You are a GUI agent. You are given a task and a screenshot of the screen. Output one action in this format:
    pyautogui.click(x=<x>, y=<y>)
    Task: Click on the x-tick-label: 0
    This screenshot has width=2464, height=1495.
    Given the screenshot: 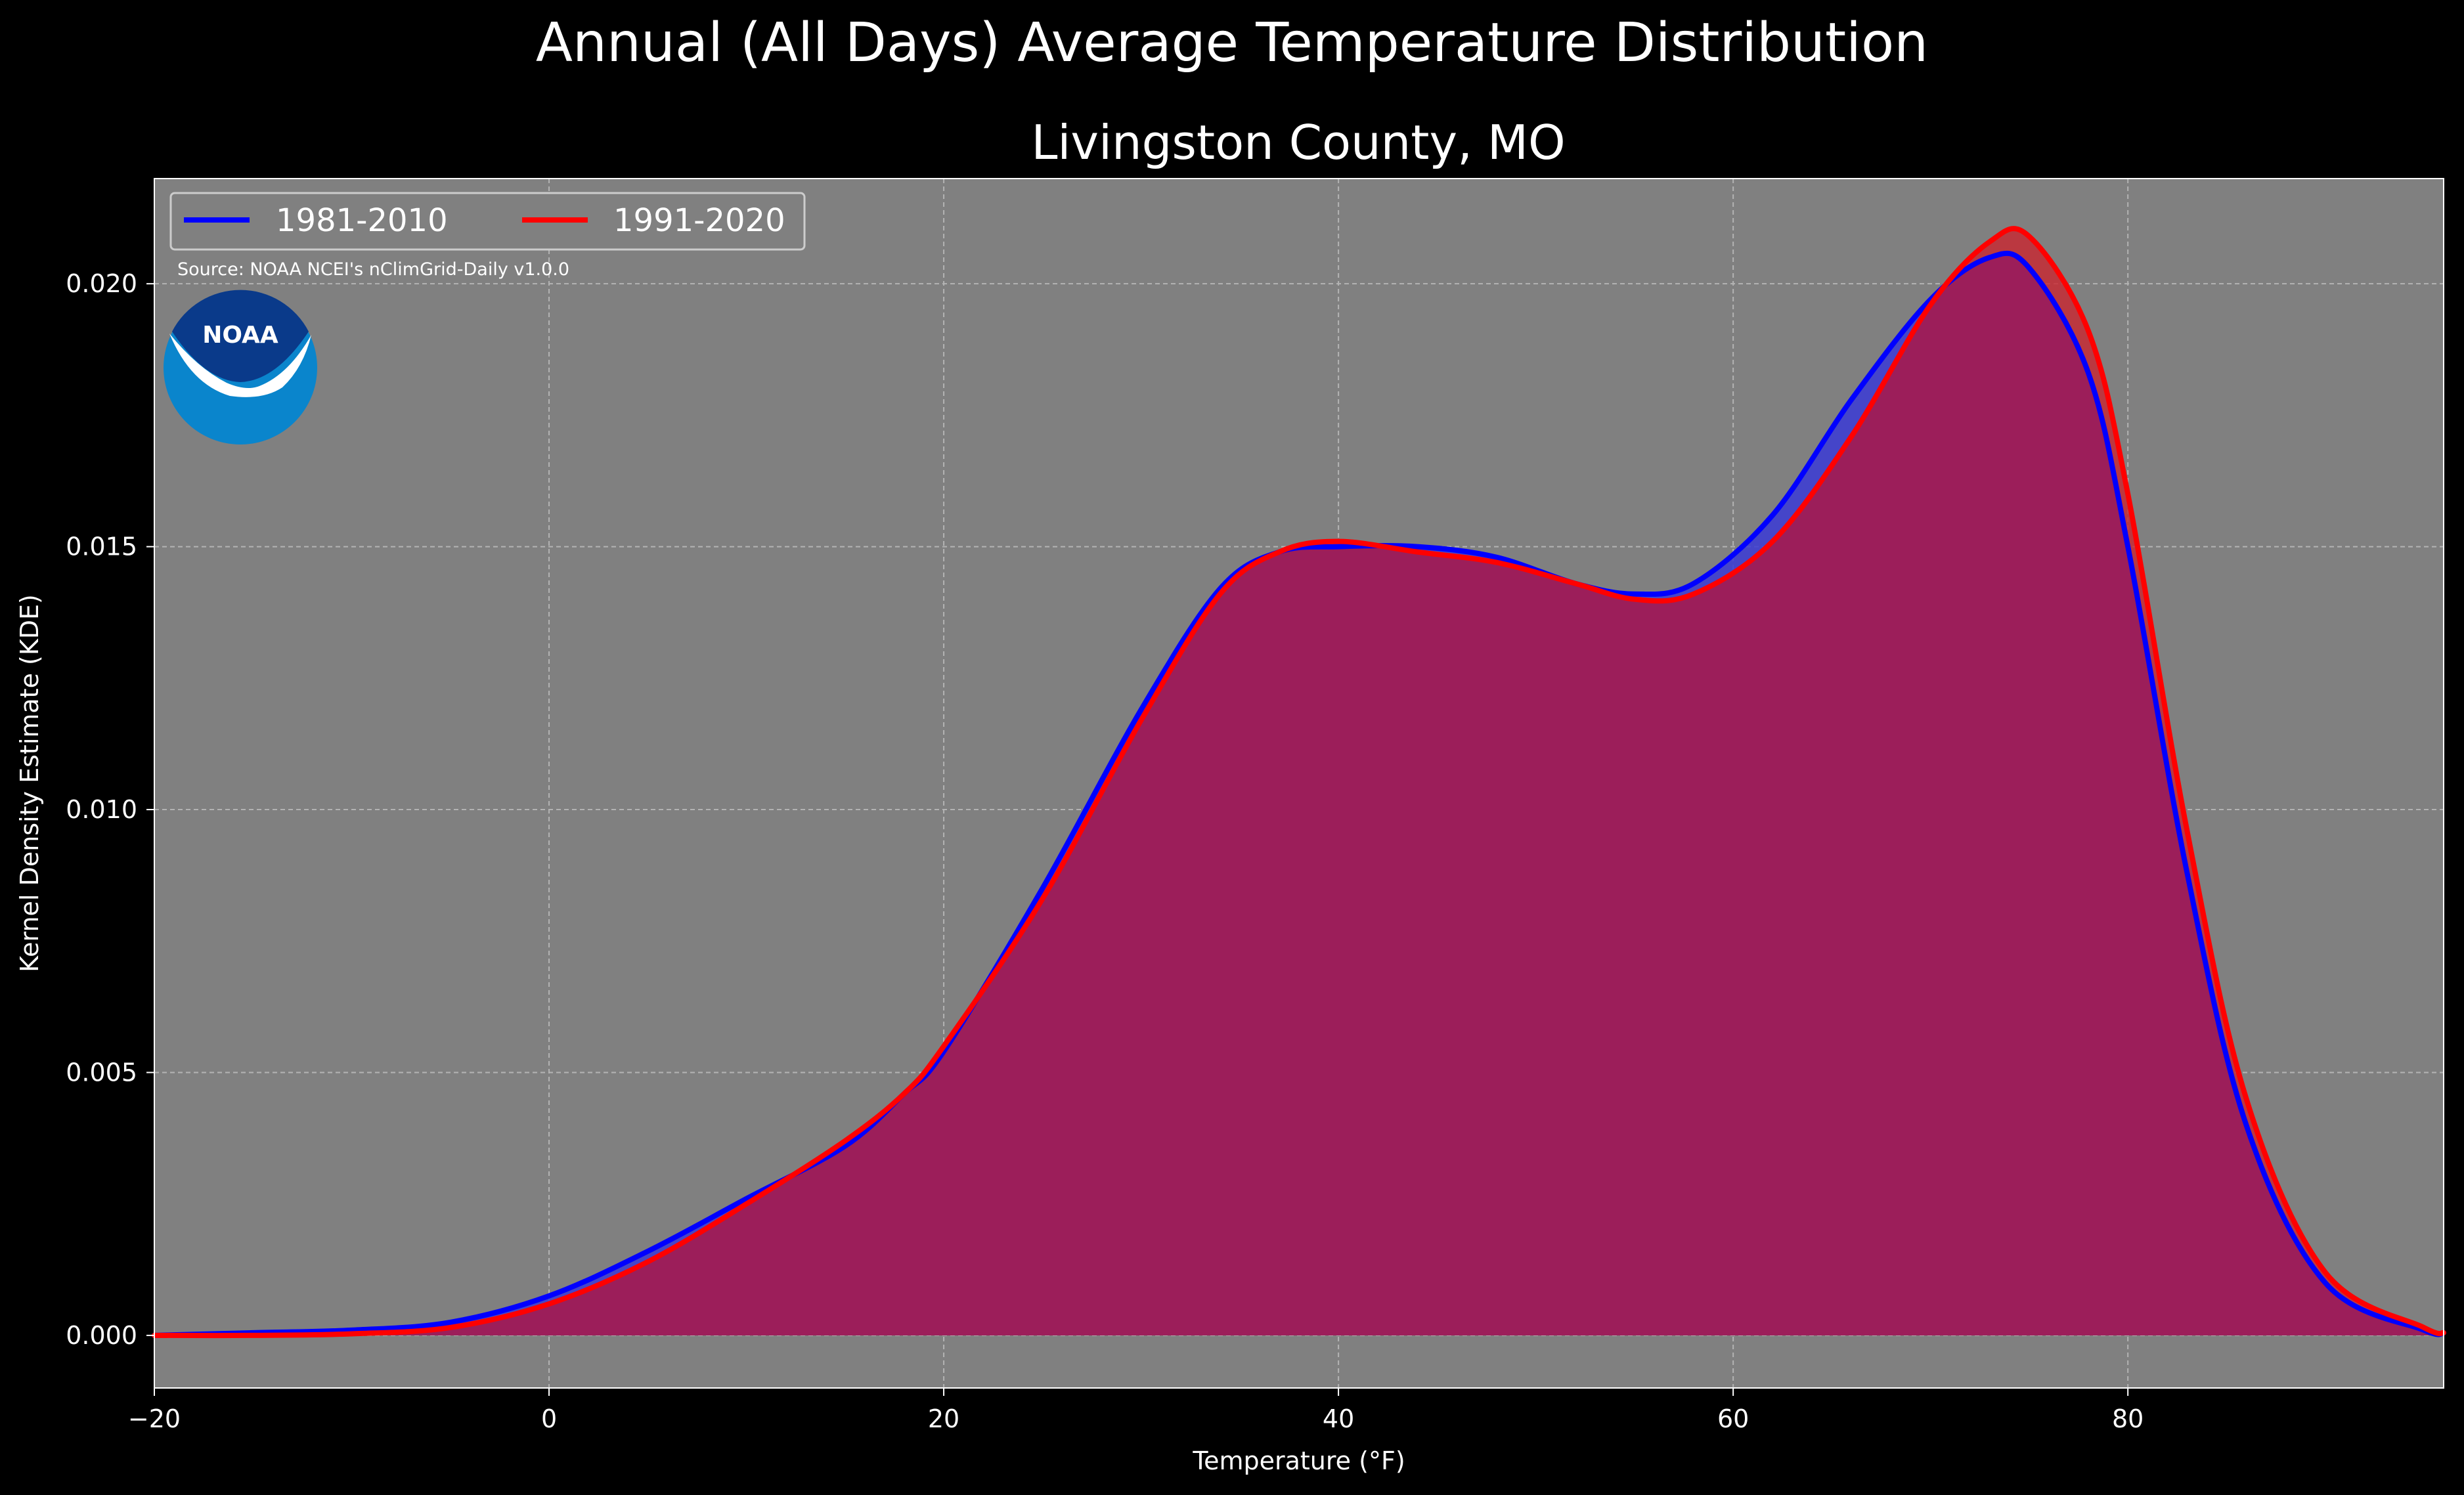 What is the action you would take?
    pyautogui.click(x=549, y=1418)
    